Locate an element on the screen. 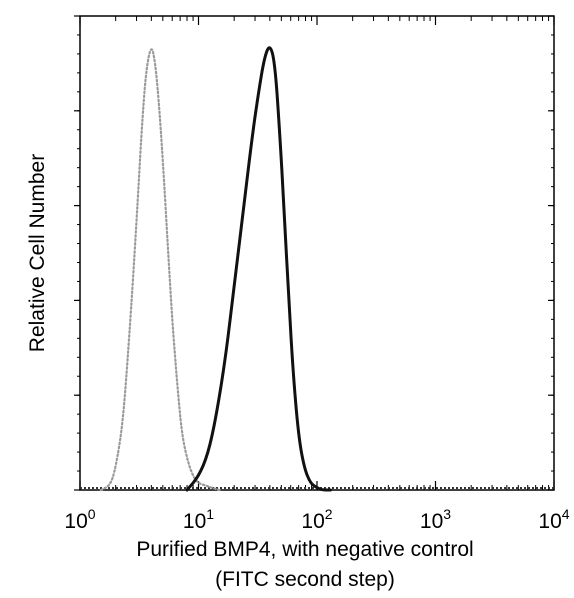  x-tick-label: 10¹ is located at coordinates (198, 519).